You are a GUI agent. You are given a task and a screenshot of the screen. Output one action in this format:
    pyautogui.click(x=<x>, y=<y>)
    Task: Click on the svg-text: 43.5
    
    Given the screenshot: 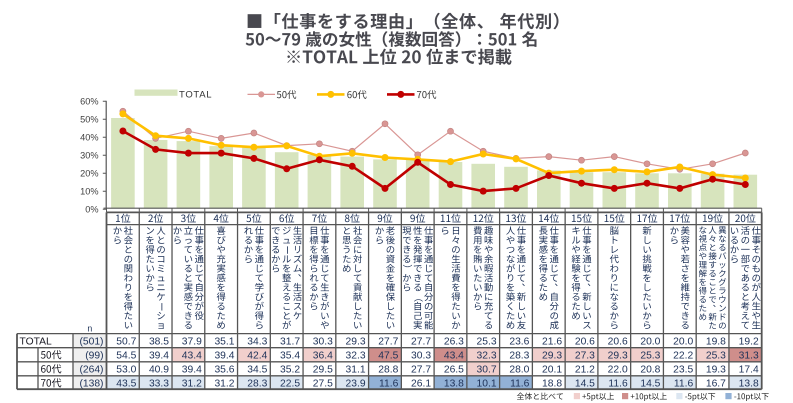 What is the action you would take?
    pyautogui.click(x=126, y=384)
    